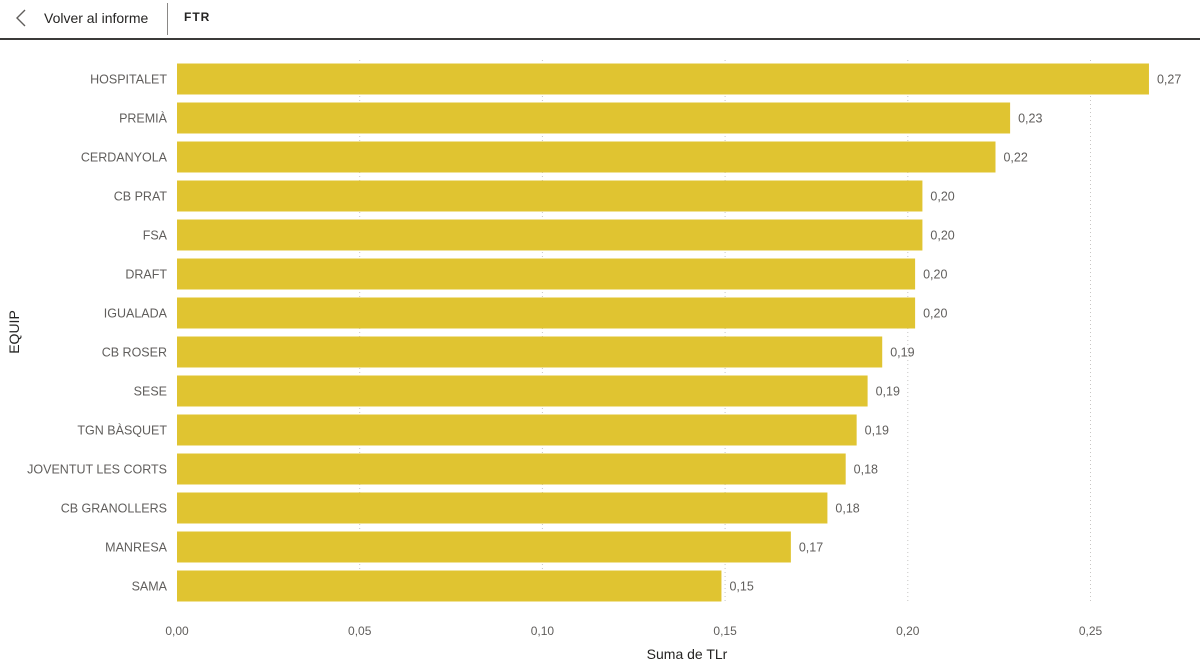 The width and height of the screenshot is (1200, 660). What do you see at coordinates (150, 587) in the screenshot?
I see `category-label: SAMA` at bounding box center [150, 587].